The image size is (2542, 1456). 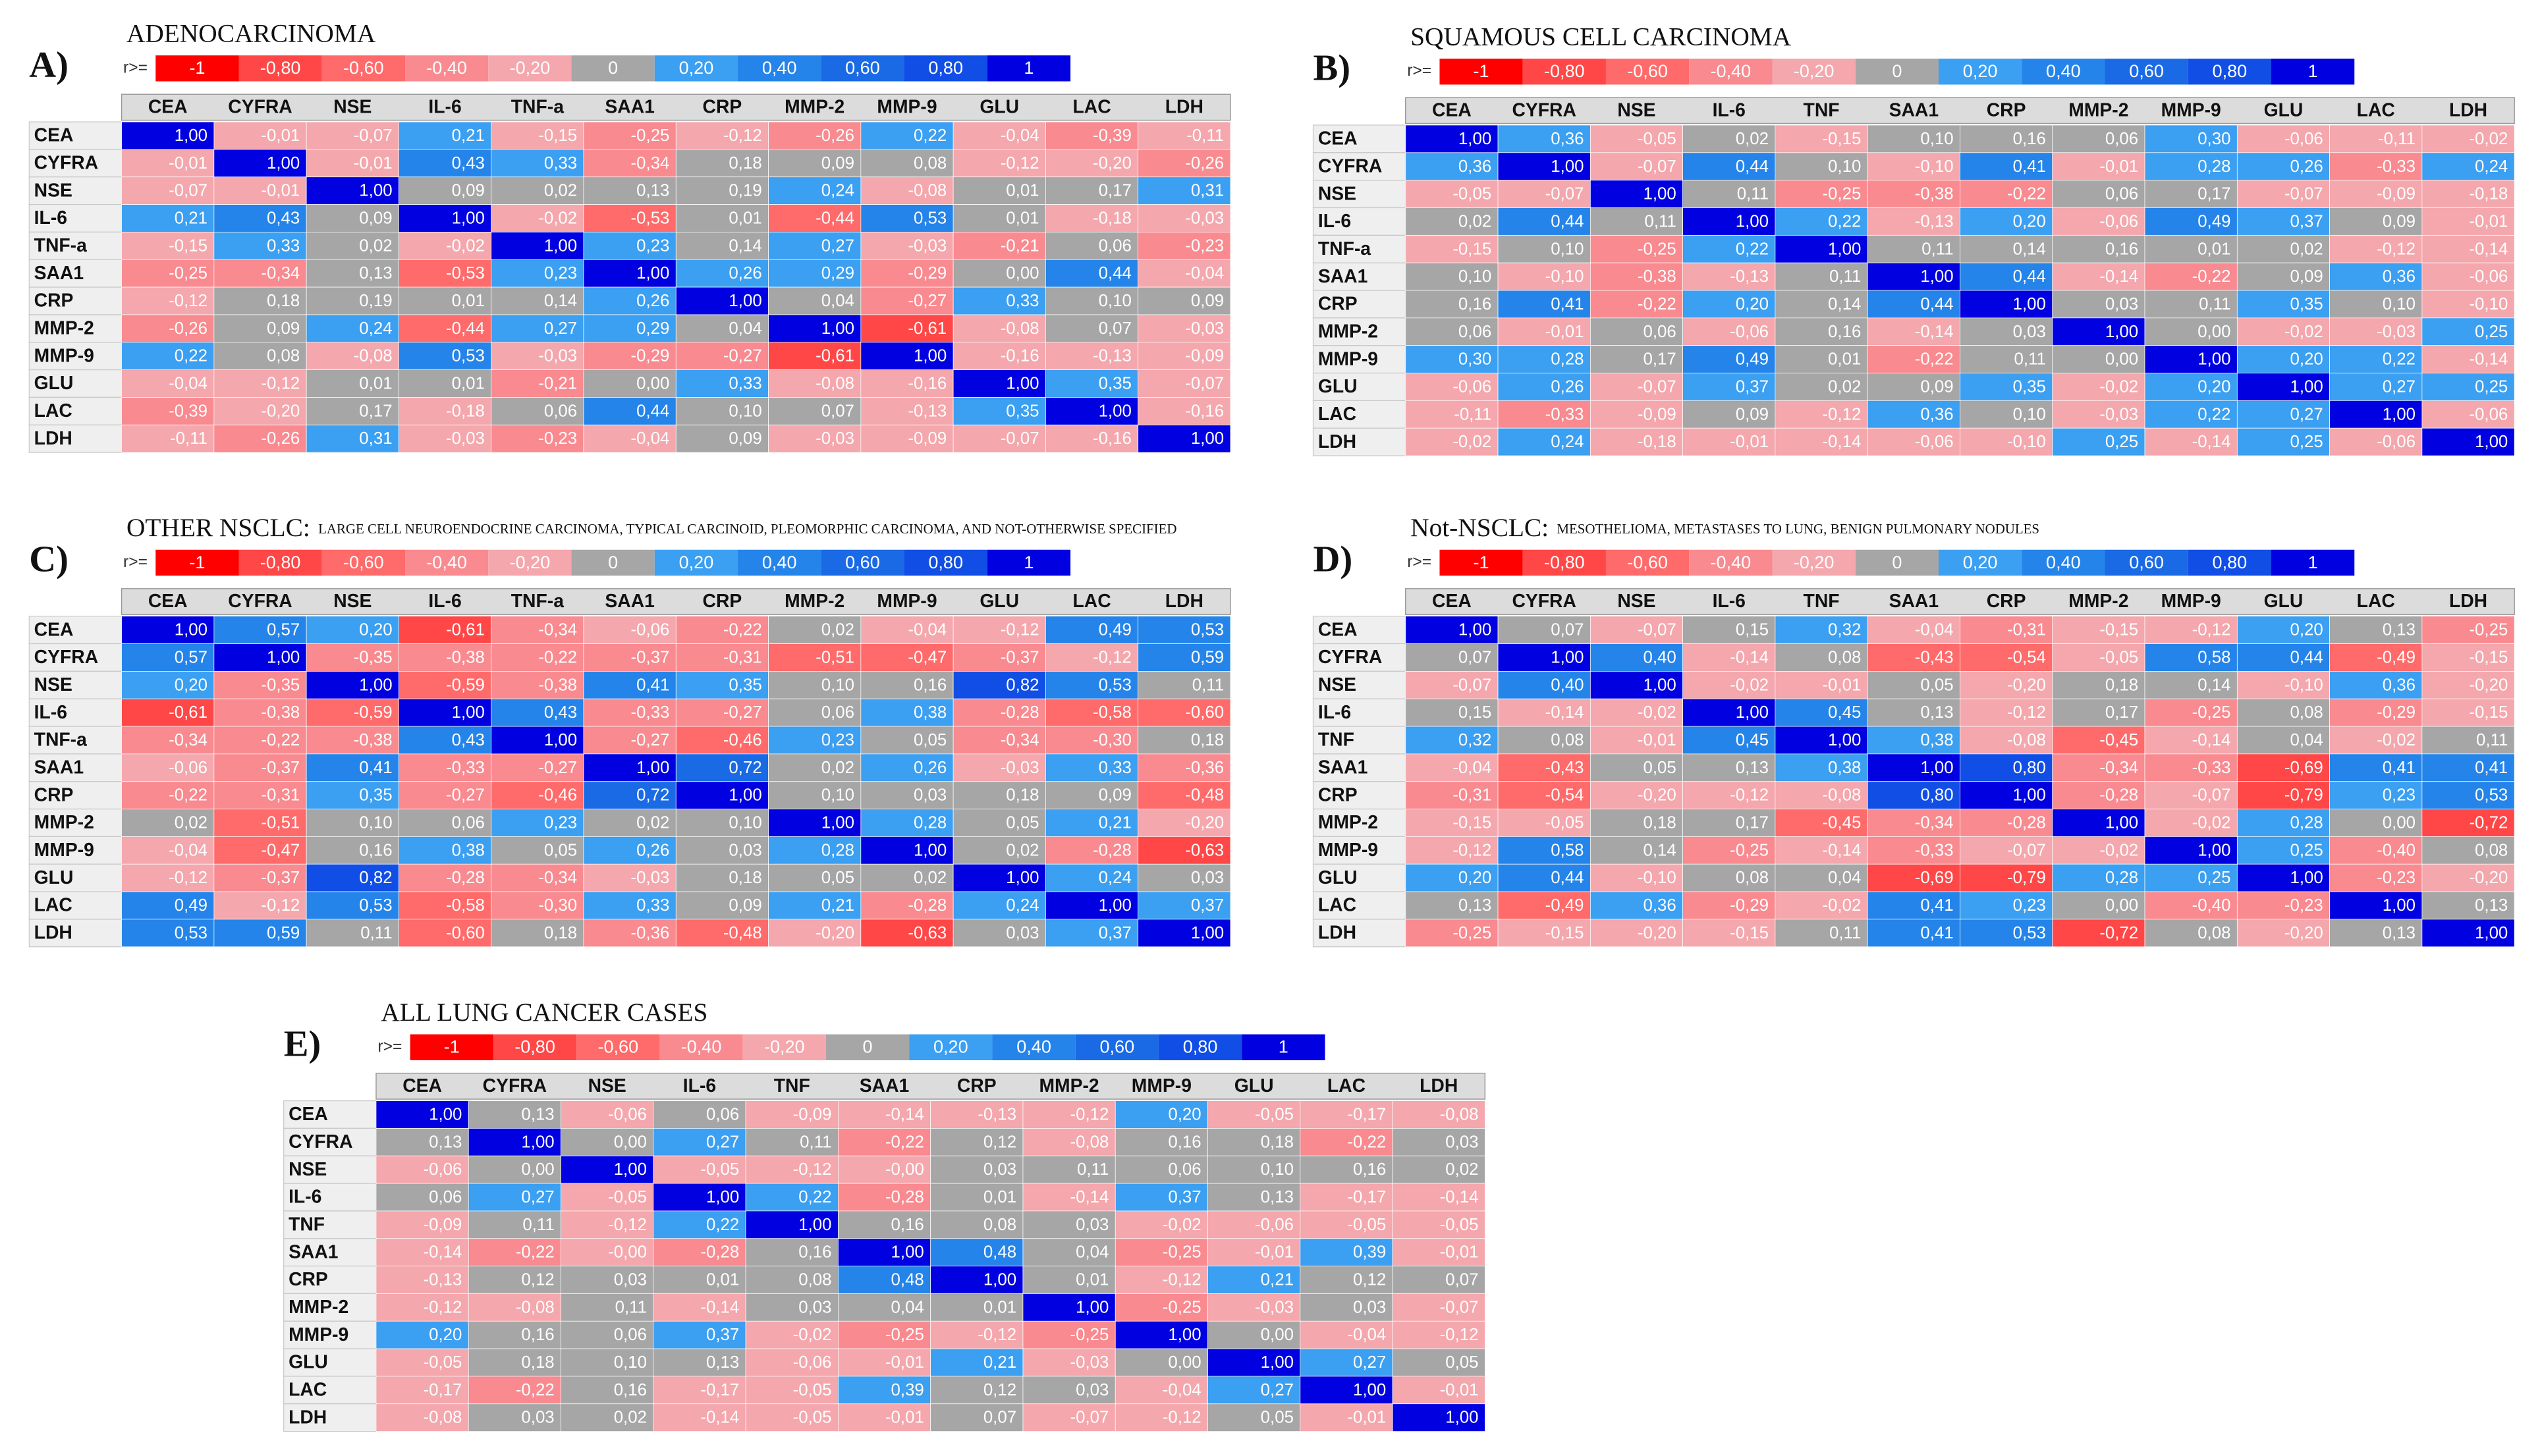 What do you see at coordinates (2026, 658) in the screenshot?
I see `cell-value: -0,54` at bounding box center [2026, 658].